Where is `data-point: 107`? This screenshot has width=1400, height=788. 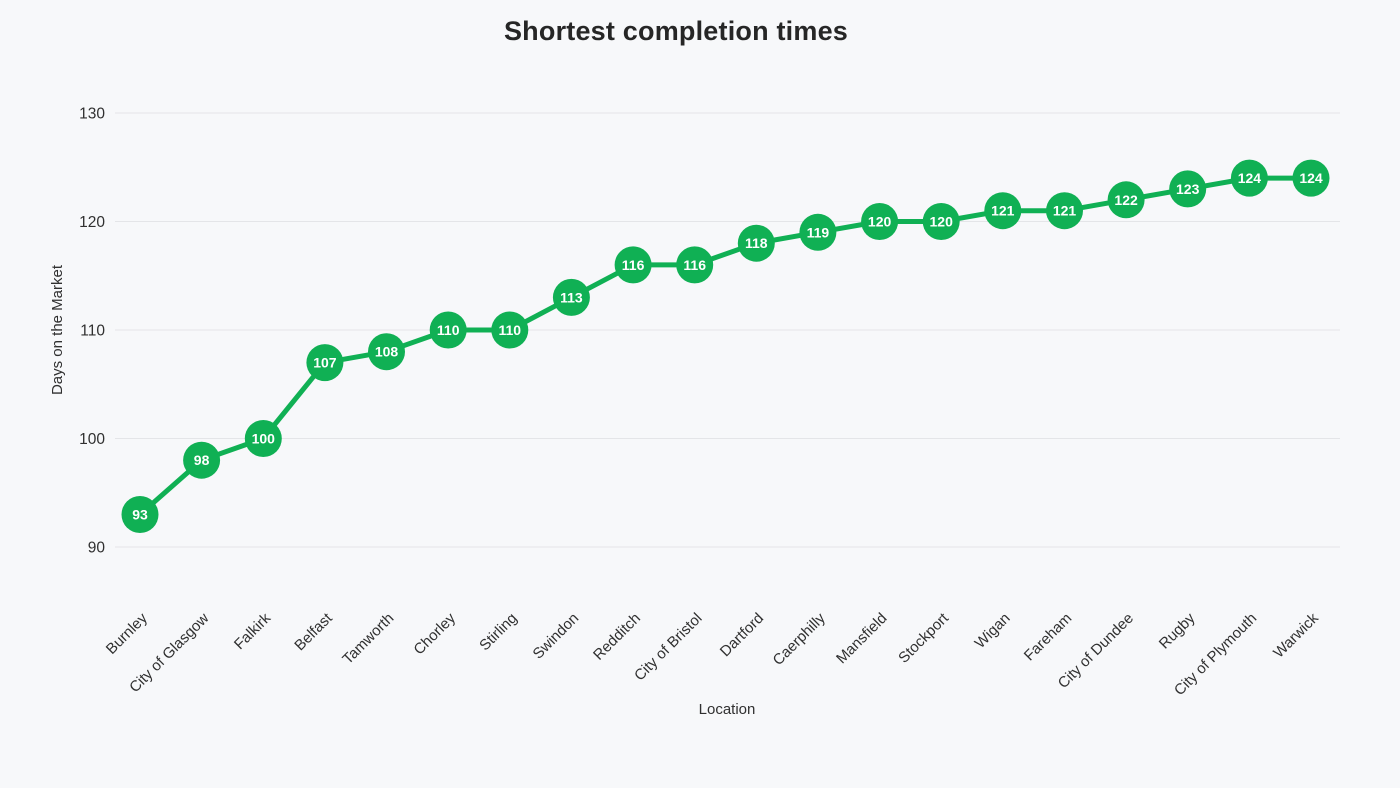 data-point: 107 is located at coordinates (325, 363).